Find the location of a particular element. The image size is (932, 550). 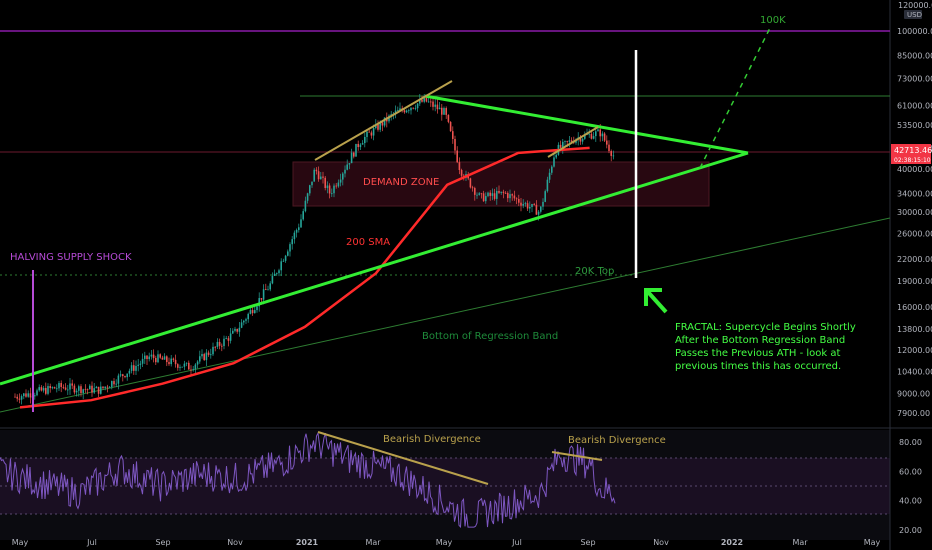

oscillator-line is located at coordinates (308, 480).